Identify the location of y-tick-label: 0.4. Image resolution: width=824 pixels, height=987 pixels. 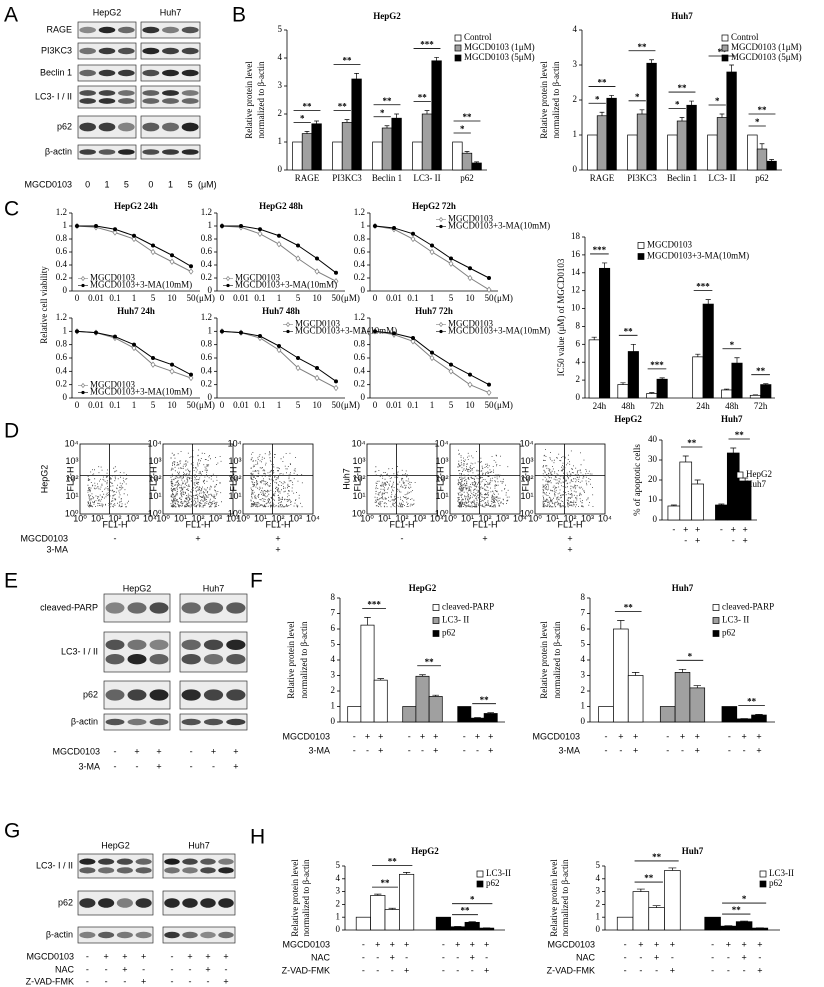
(207, 370).